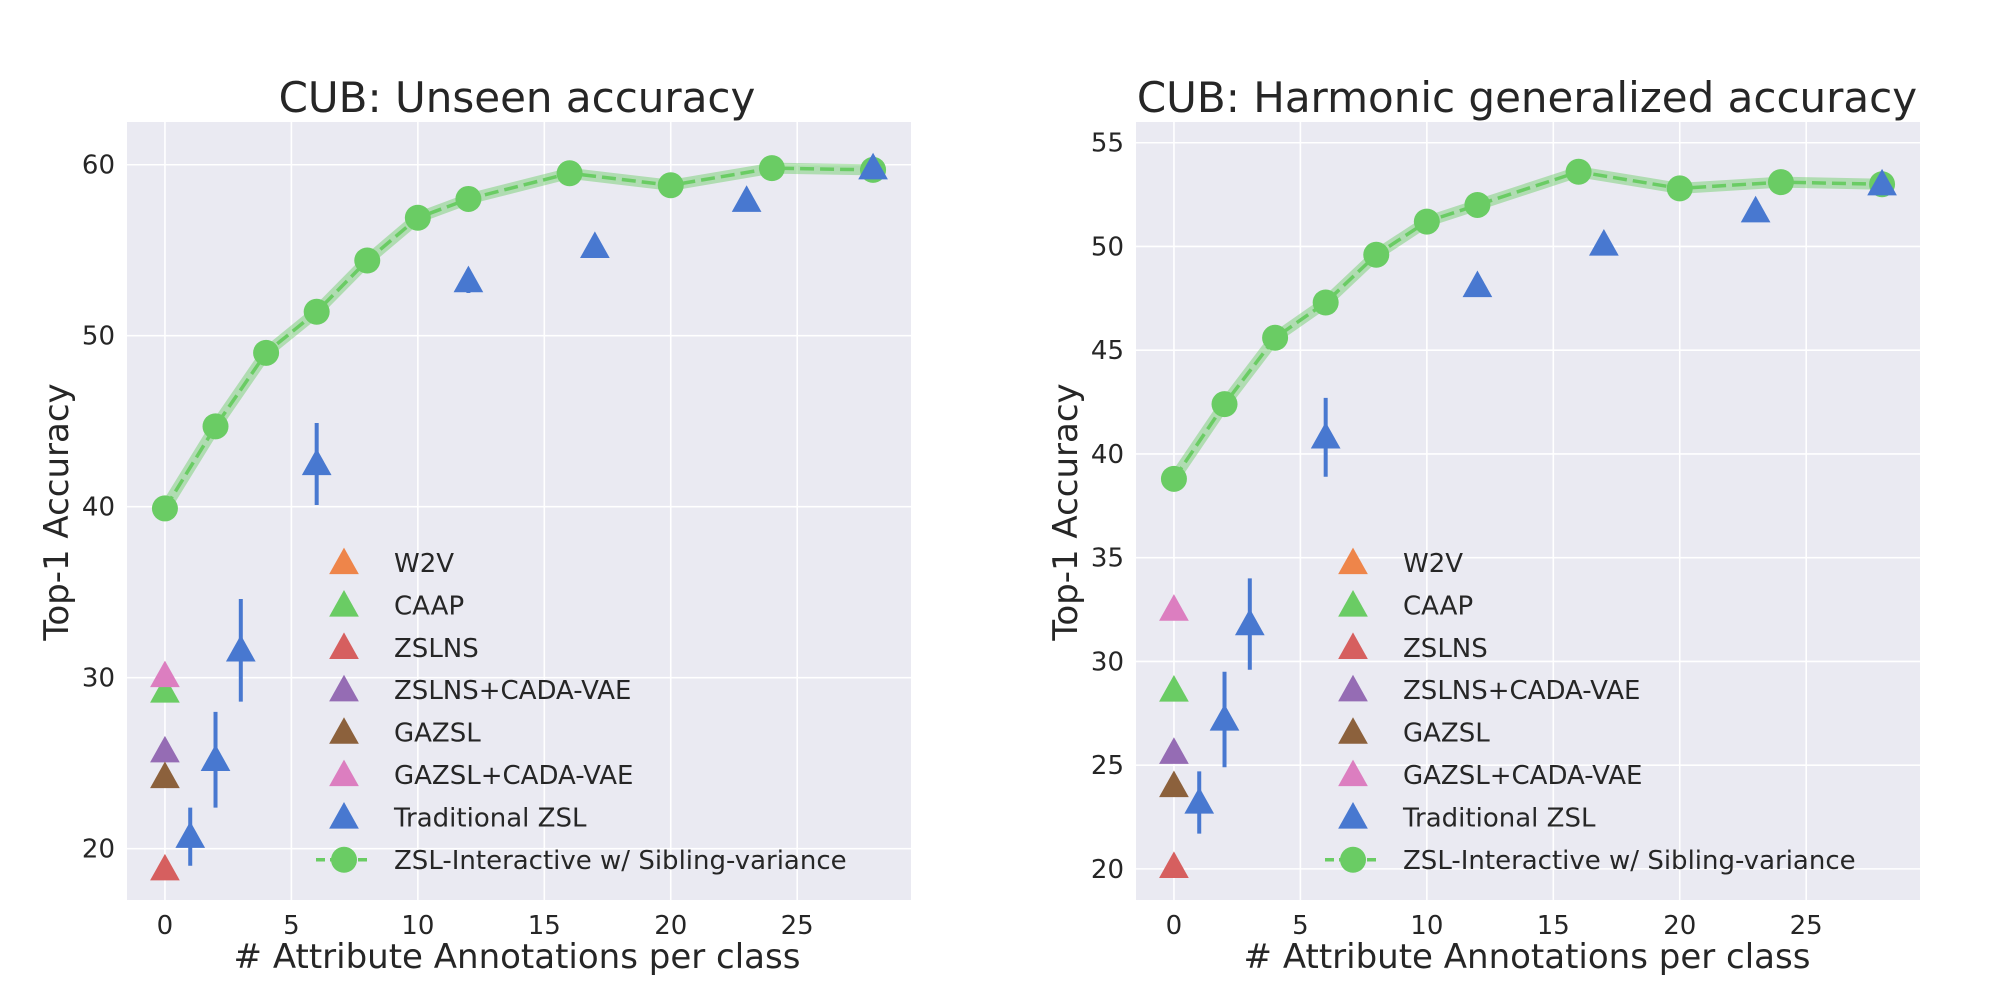 Image resolution: width=2000 pixels, height=1000 pixels. What do you see at coordinates (1522, 776) in the screenshot?
I see `legend-label: GAZSL+CADA-VAE` at bounding box center [1522, 776].